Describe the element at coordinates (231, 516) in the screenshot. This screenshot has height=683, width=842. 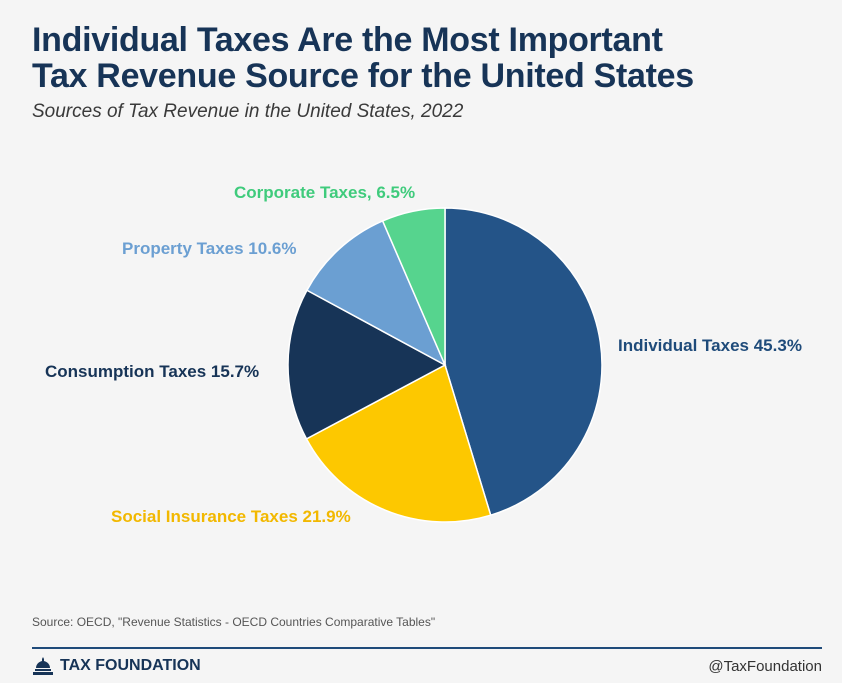
I see `slice-label-social-insurance-taxes: Social Insurance Taxes 21.9%` at that location.